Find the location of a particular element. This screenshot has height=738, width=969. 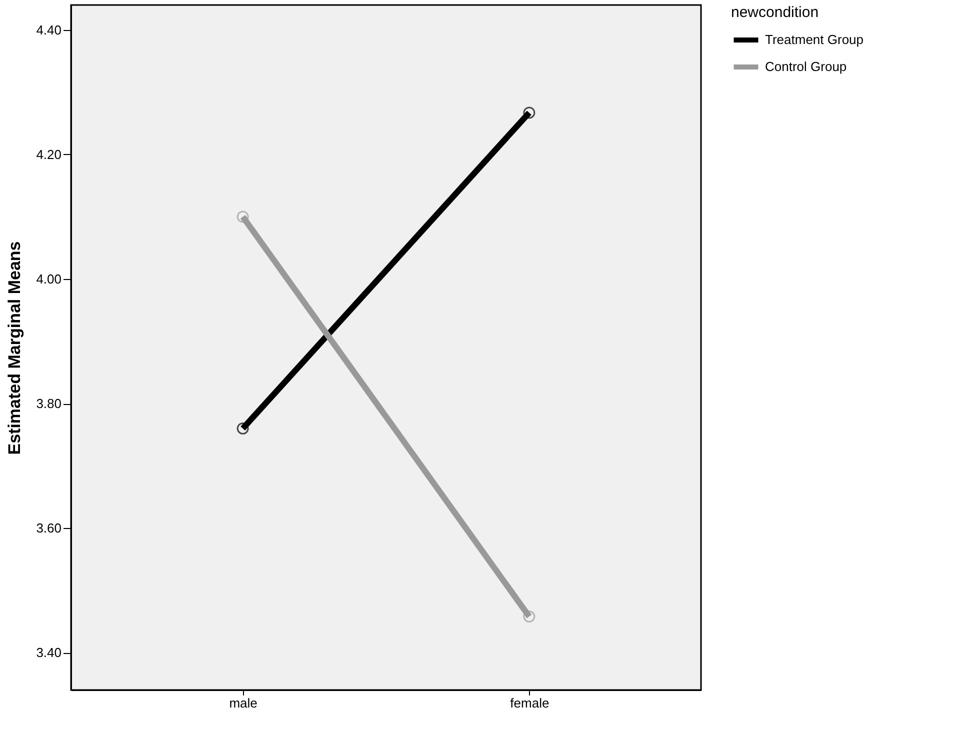

legend-label: Treatment Group is located at coordinates (814, 39).